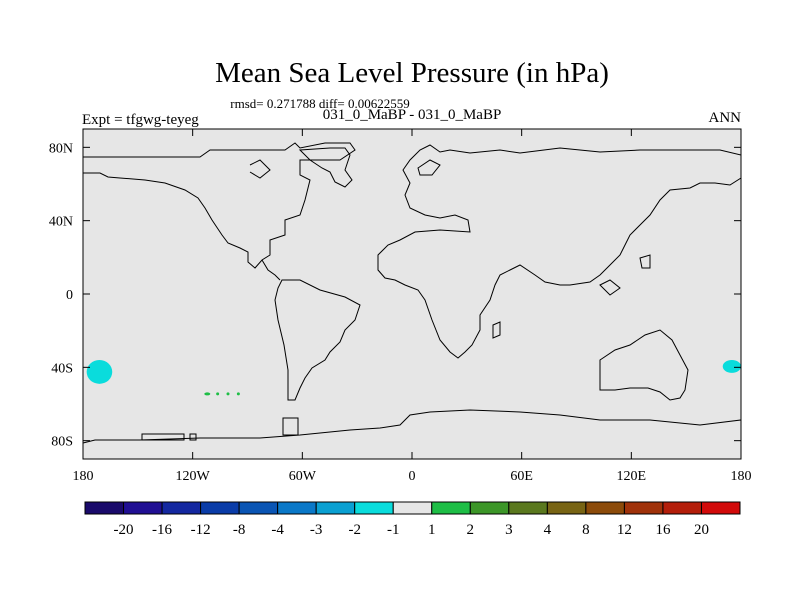 This screenshot has width=800, height=600. Describe the element at coordinates (731, 366) in the screenshot. I see `east-edge-anomaly` at that location.